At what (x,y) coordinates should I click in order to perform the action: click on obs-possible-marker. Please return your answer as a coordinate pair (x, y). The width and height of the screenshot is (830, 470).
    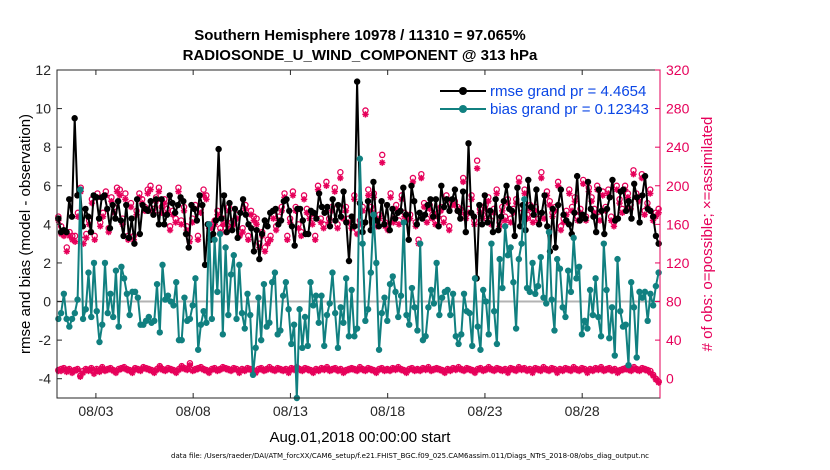
    Looking at the image, I should click on (477, 160).